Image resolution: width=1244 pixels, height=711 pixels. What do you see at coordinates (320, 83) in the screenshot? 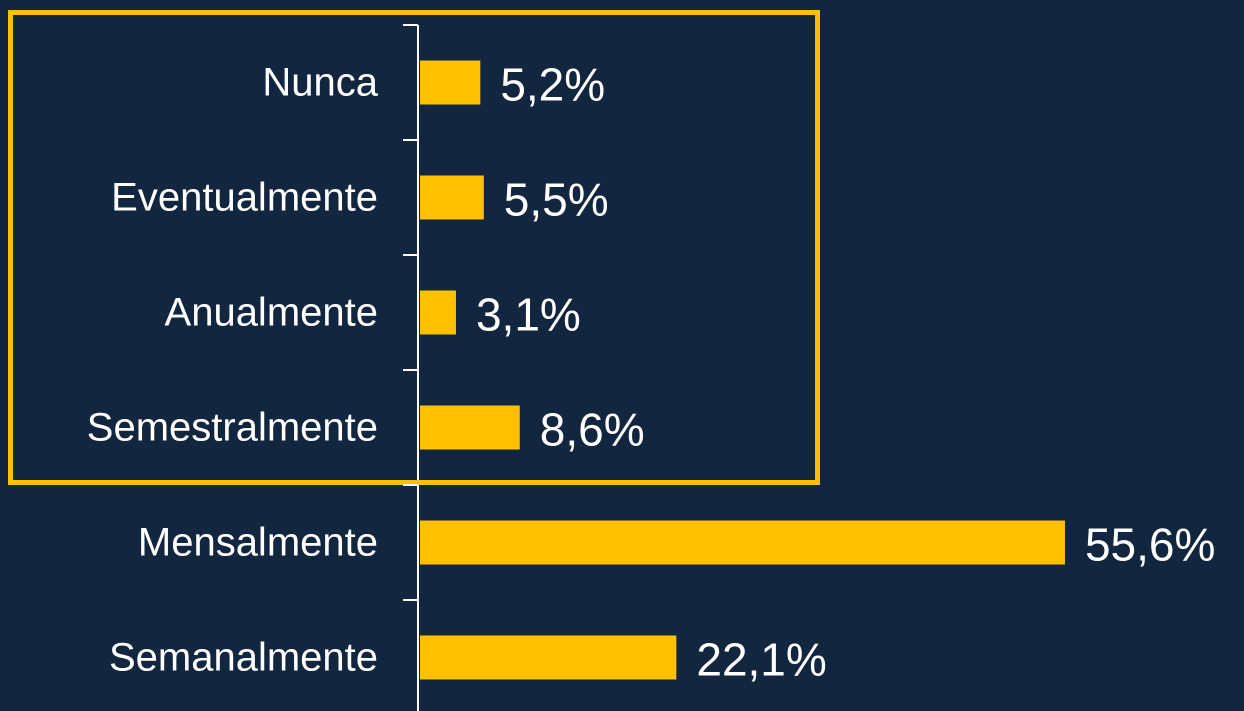
I see `category-label: Nunca` at bounding box center [320, 83].